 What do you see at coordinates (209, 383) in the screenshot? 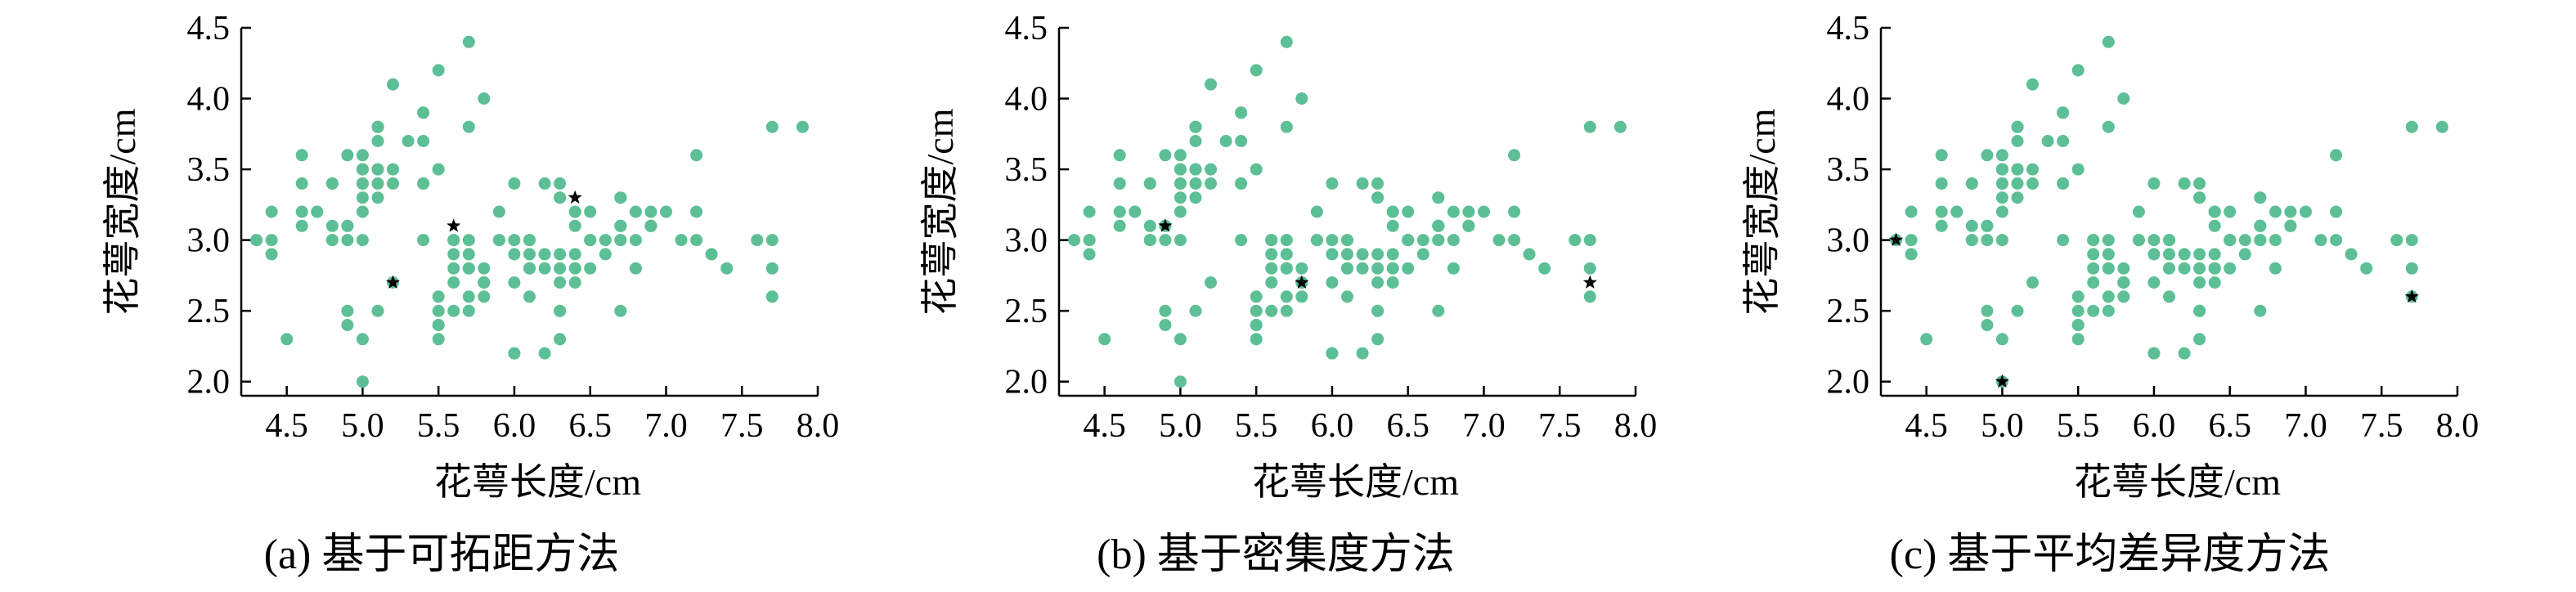
I see `y-tick-label: 2.0` at bounding box center [209, 383].